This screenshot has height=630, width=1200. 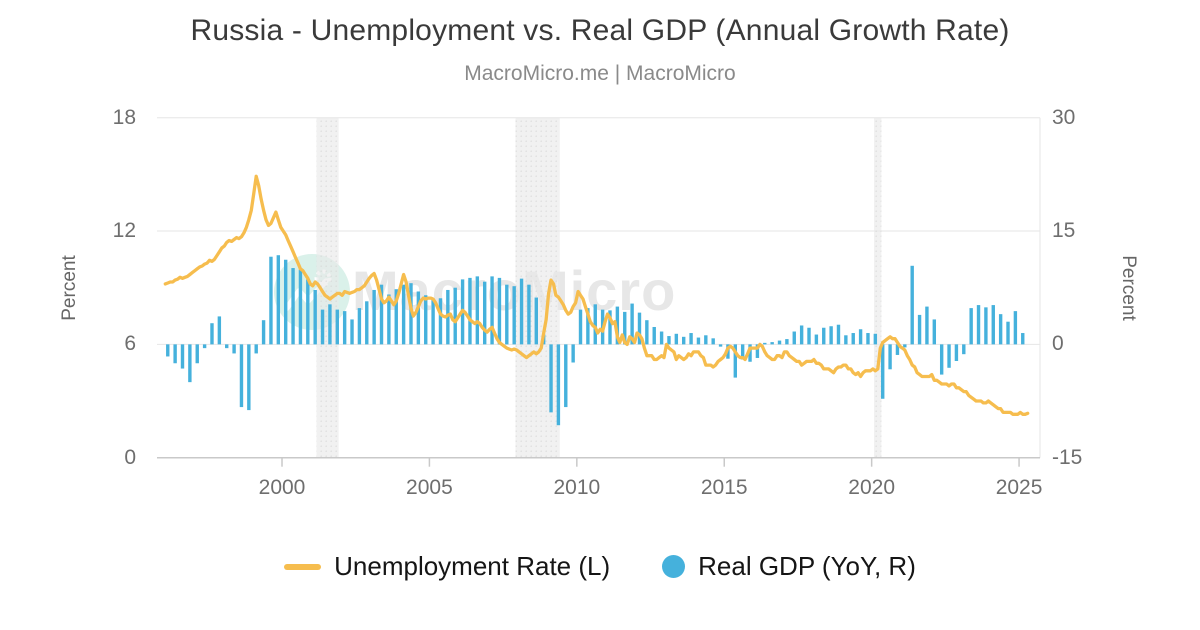 I want to click on legend-item-gdp: Real GDP (YoY, R), so click(x=789, y=566).